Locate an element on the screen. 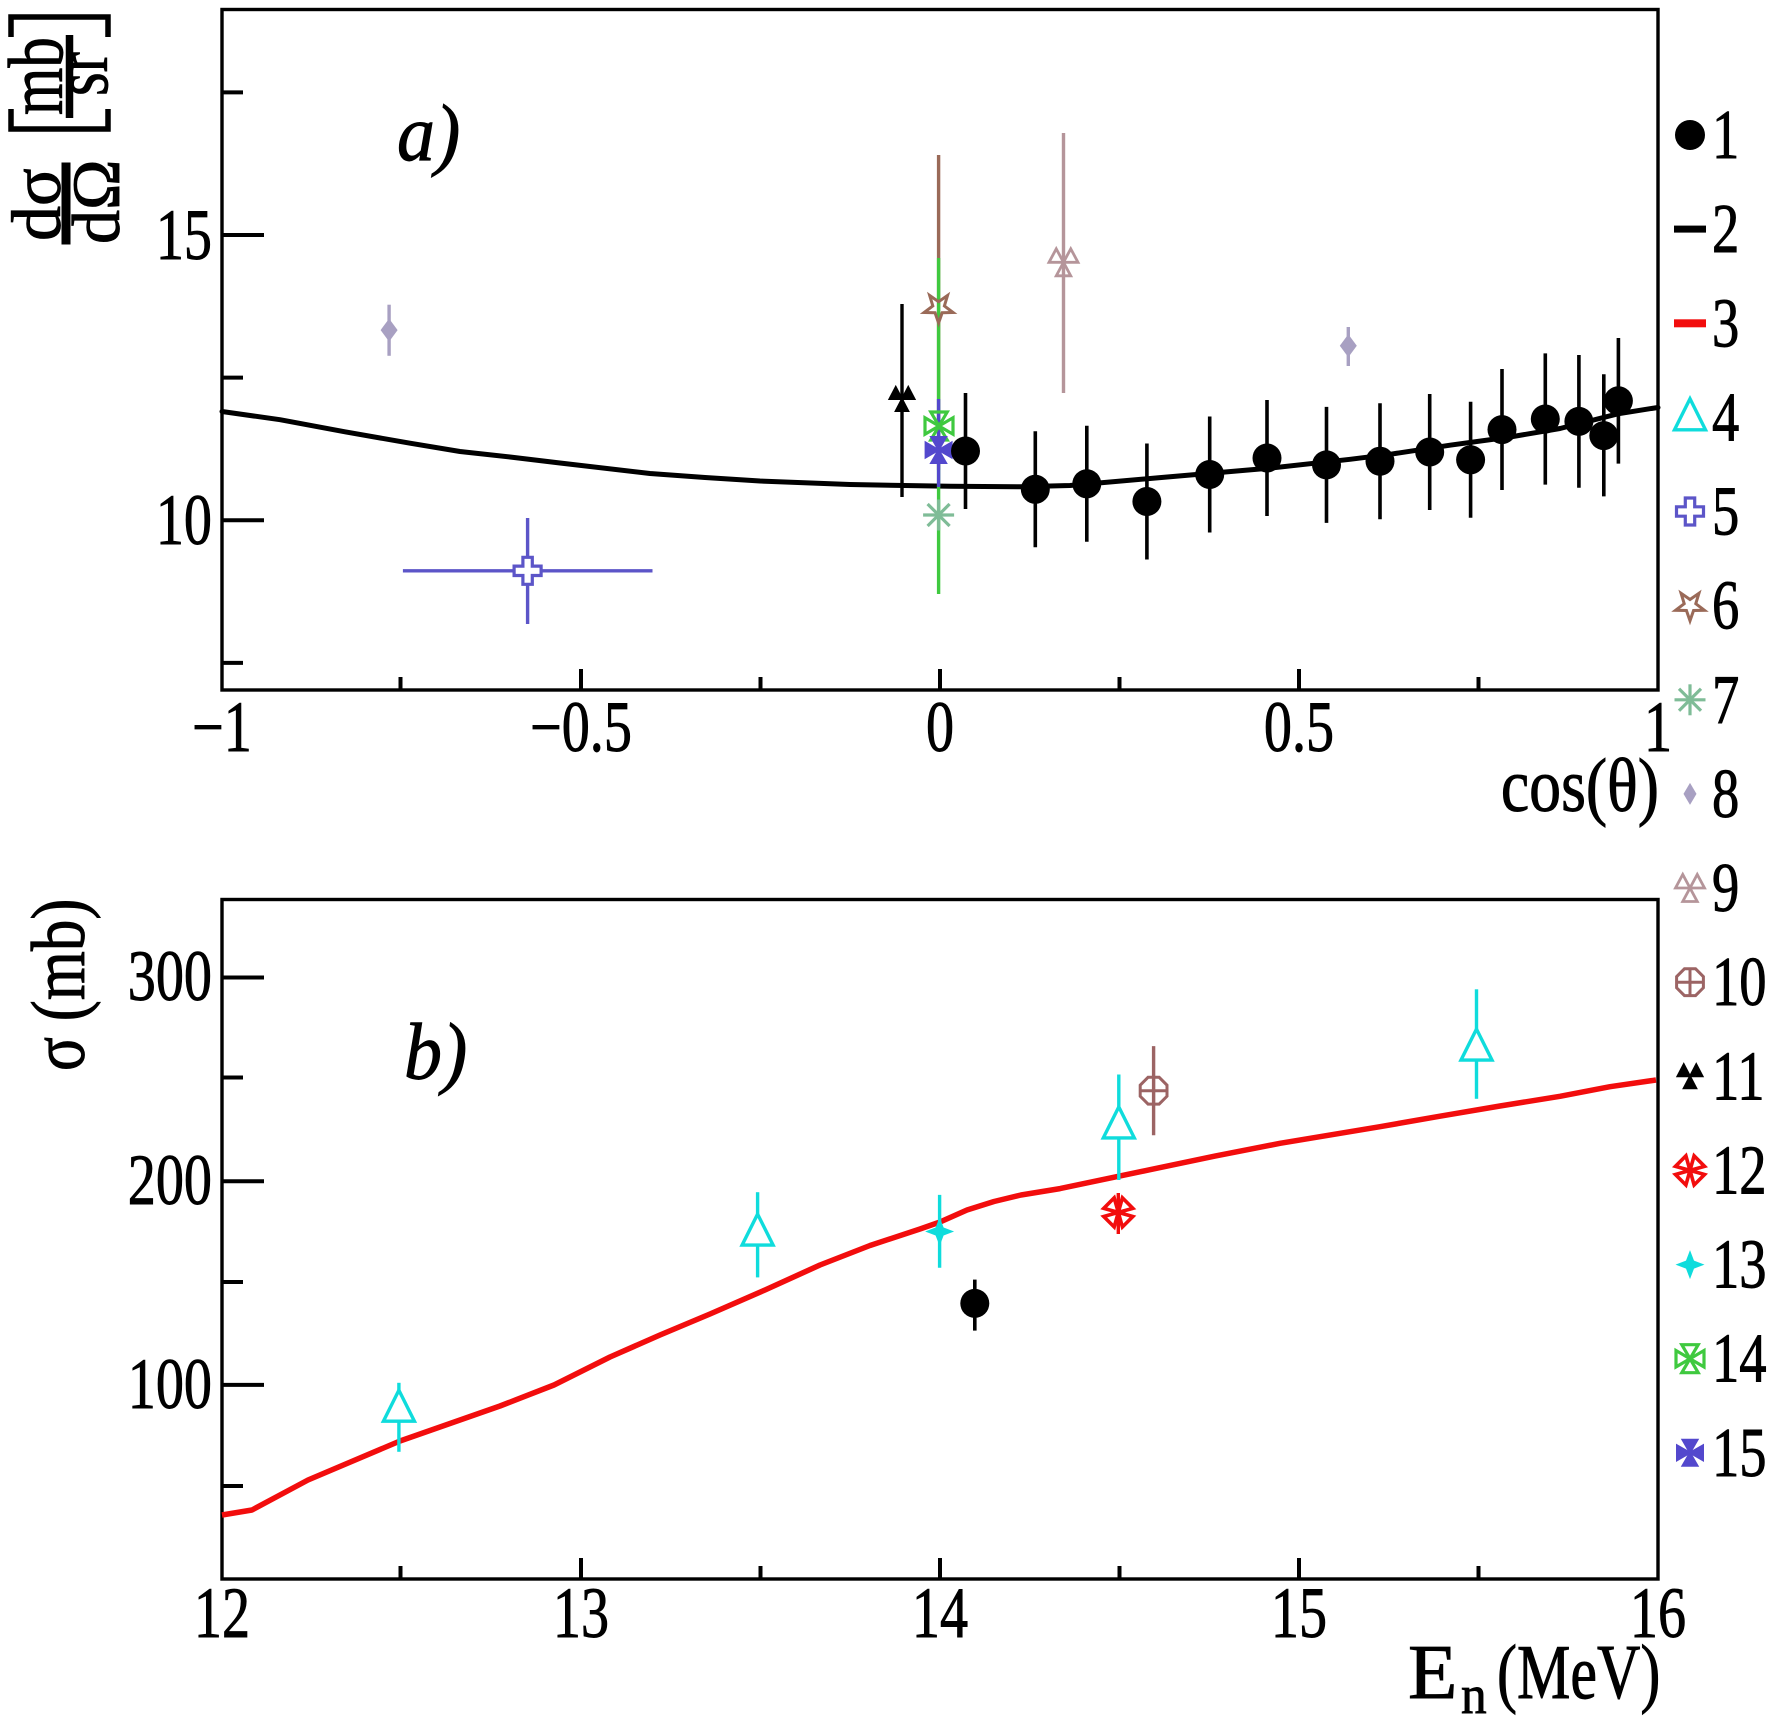 This screenshot has height=1721, width=1772. svg-text: a) is located at coordinates (428, 132).